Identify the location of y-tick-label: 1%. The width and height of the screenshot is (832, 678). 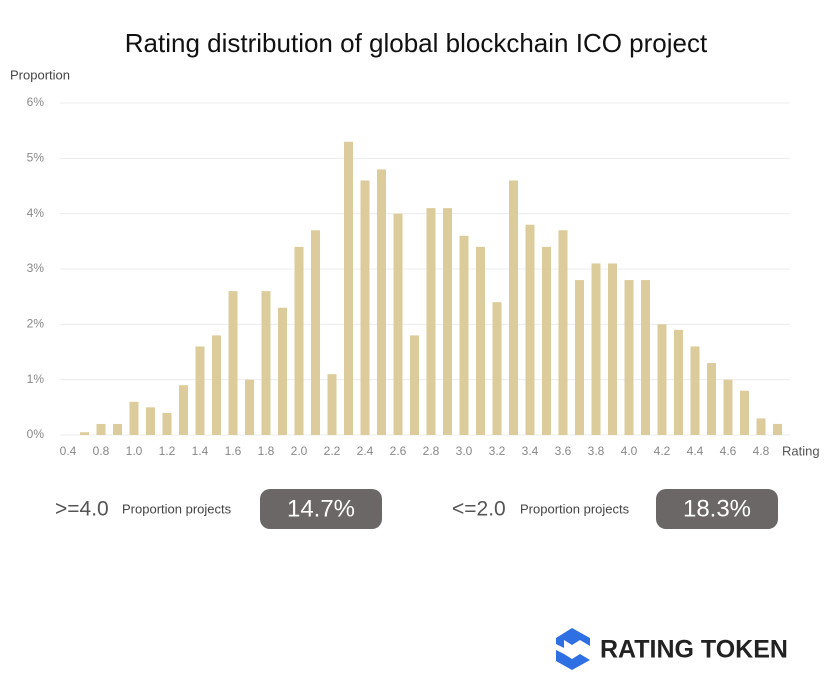
(36, 379).